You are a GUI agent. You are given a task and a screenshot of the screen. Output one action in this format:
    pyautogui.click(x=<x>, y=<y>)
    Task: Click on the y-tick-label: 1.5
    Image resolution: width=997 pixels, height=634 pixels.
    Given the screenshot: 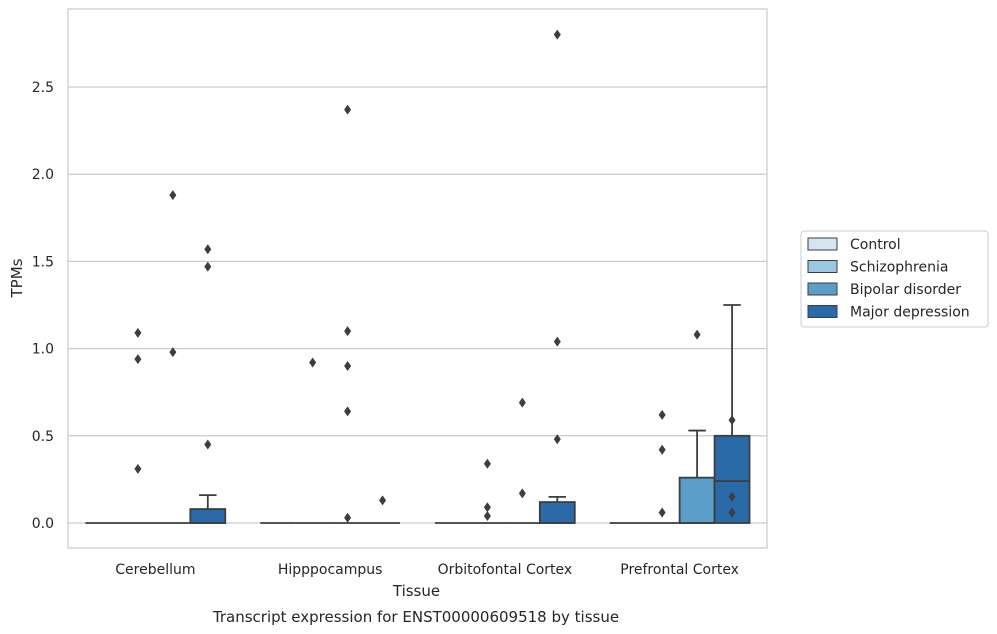 What is the action you would take?
    pyautogui.click(x=43, y=262)
    